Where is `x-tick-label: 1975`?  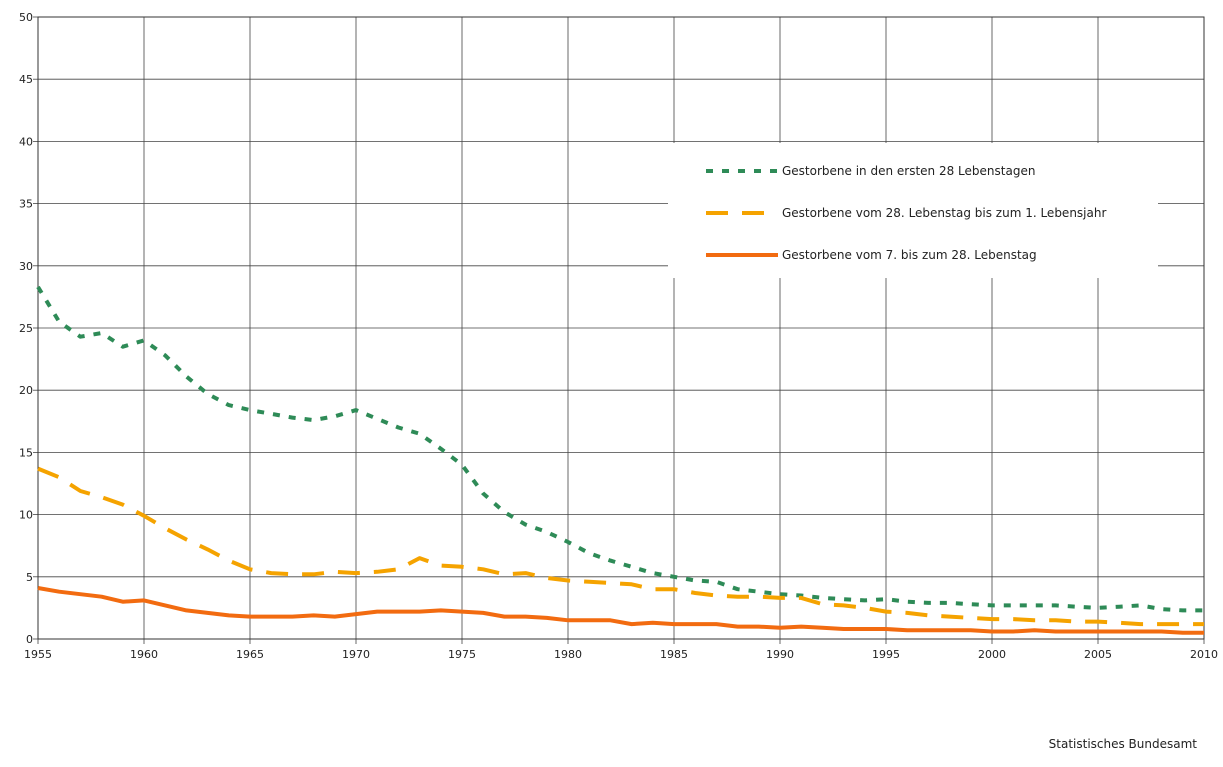
x-tick-label: 1975 is located at coordinates (462, 654).